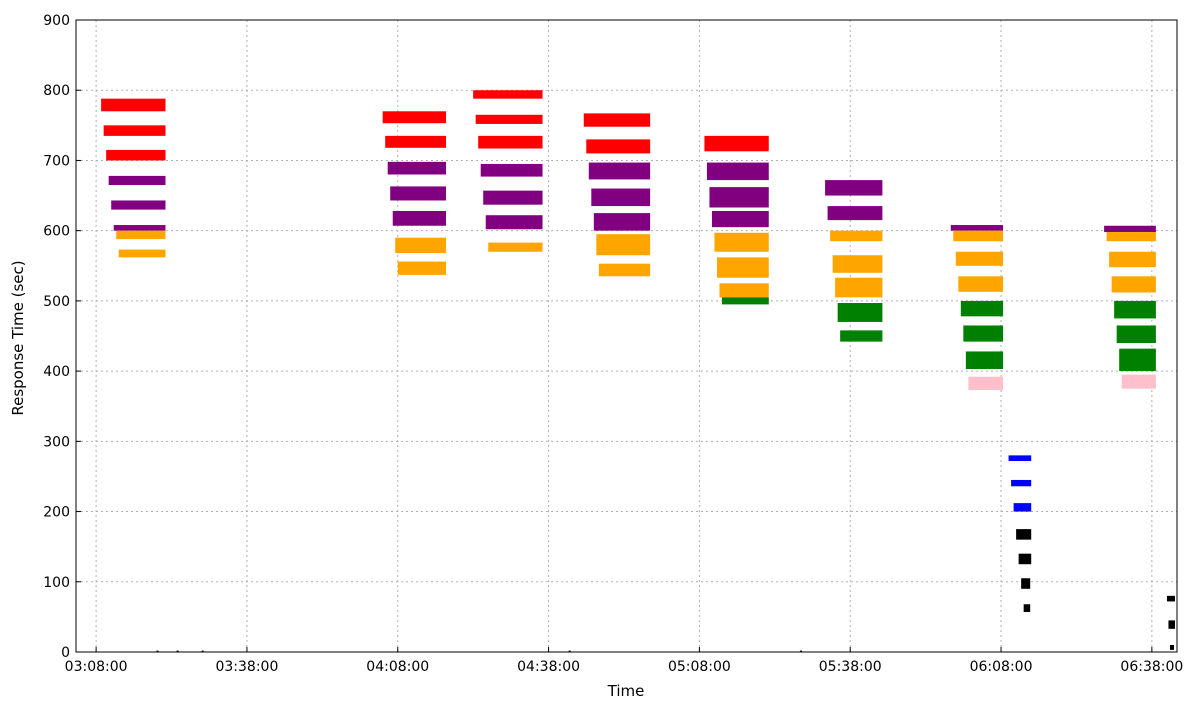 The image size is (1189, 712). Describe the element at coordinates (56, 442) in the screenshot. I see `y-tick-label: 300` at that location.